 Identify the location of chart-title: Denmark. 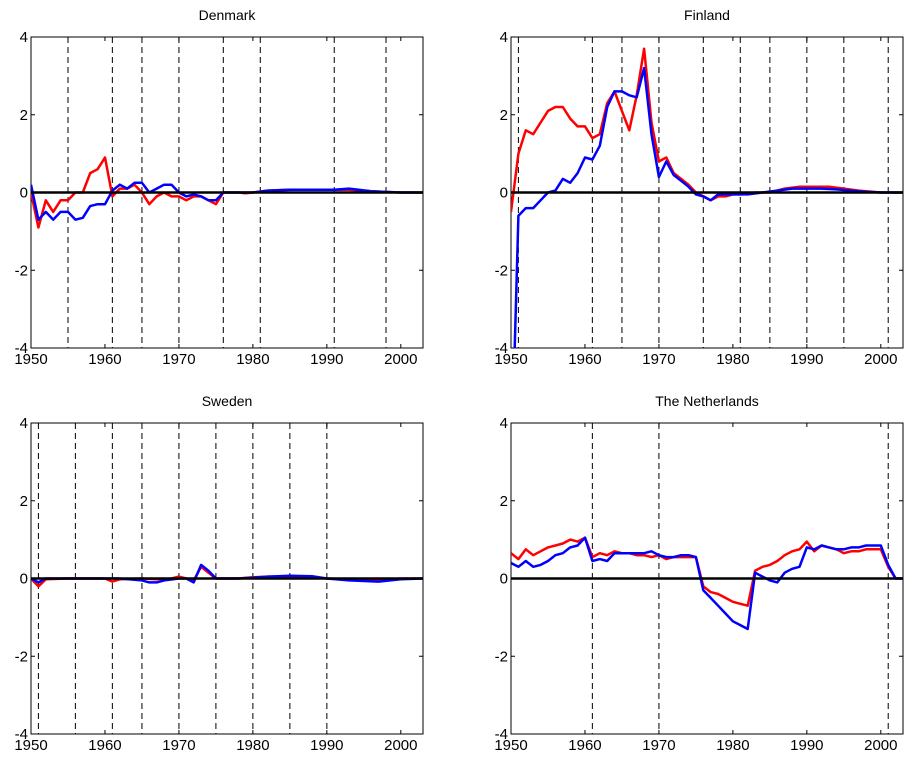
(228, 15).